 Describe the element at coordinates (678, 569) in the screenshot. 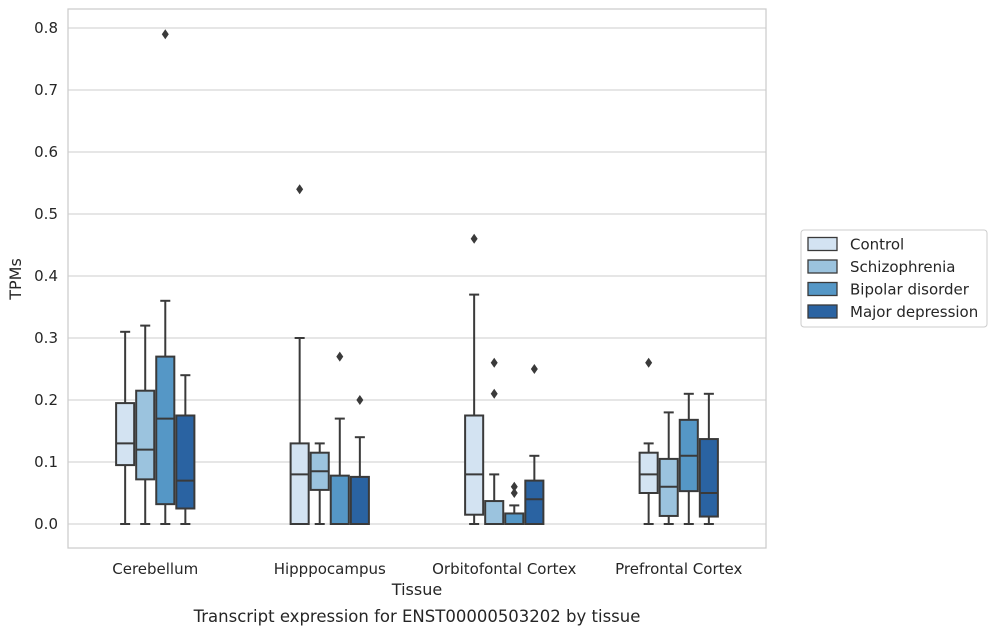

I see `x-tick-label: Prefrontal Cortex` at that location.